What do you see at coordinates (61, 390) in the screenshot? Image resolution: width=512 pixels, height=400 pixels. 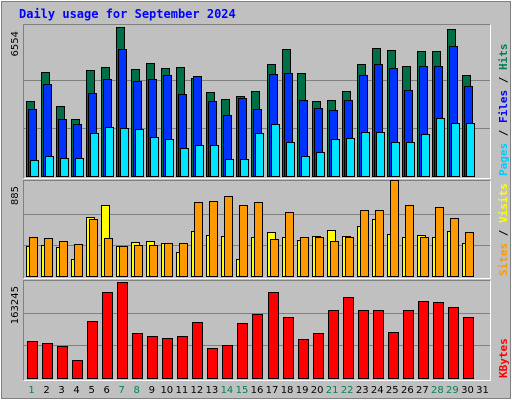 I see `x-tick-label-3: 3` at bounding box center [61, 390].